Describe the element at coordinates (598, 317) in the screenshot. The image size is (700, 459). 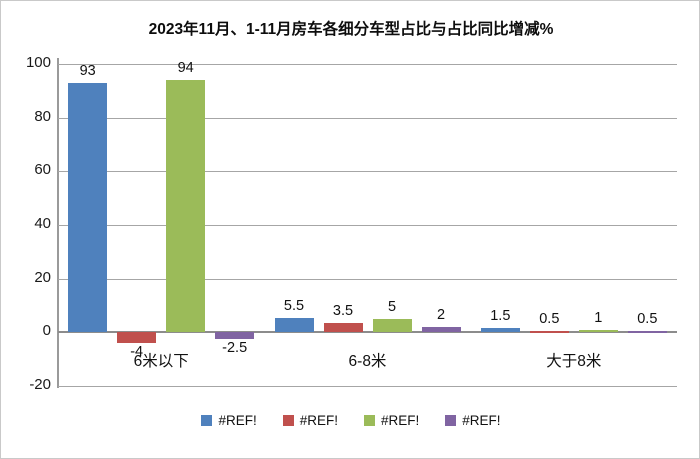
I see `bar-value-label: 1` at that location.